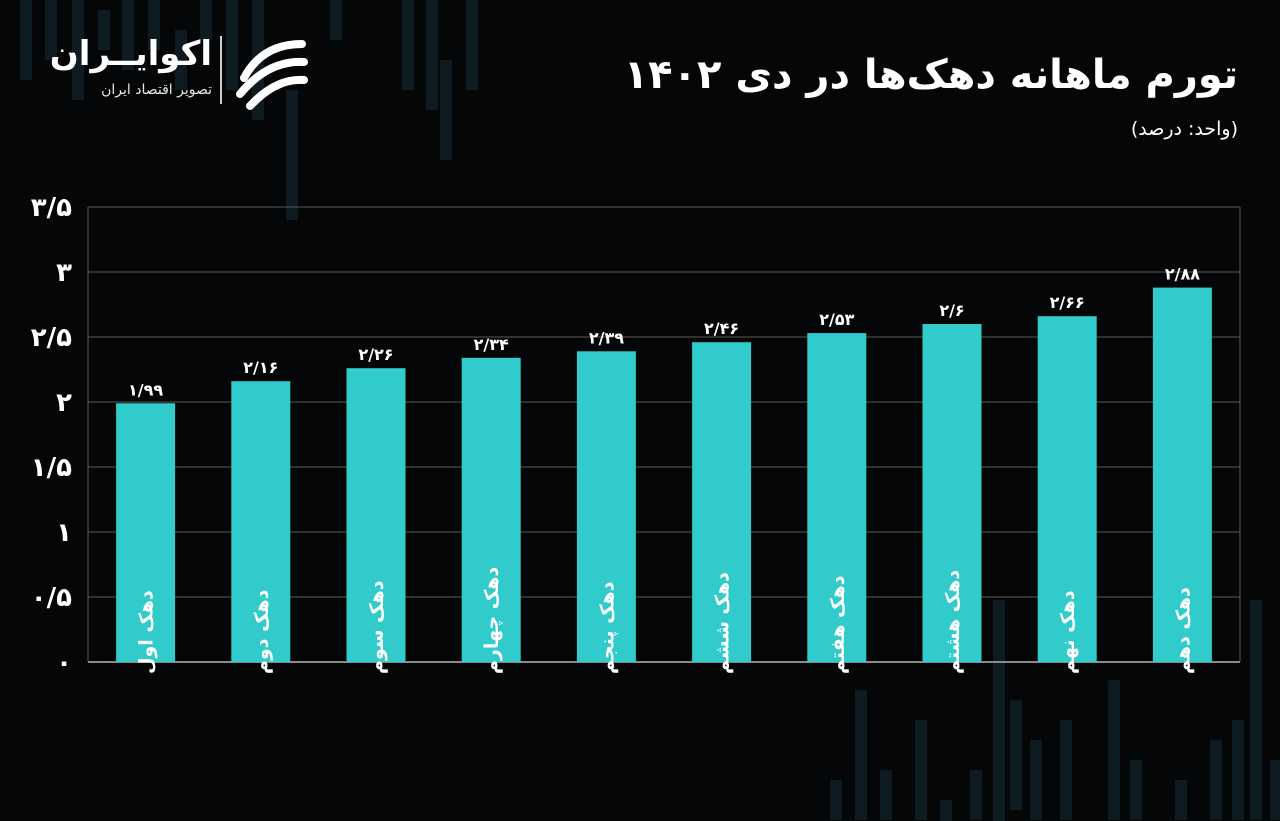  Describe the element at coordinates (930, 75) in the screenshot. I see `chart-title: تورم ماهانه دهک‌ها در دی ۱۴۰۲` at that location.